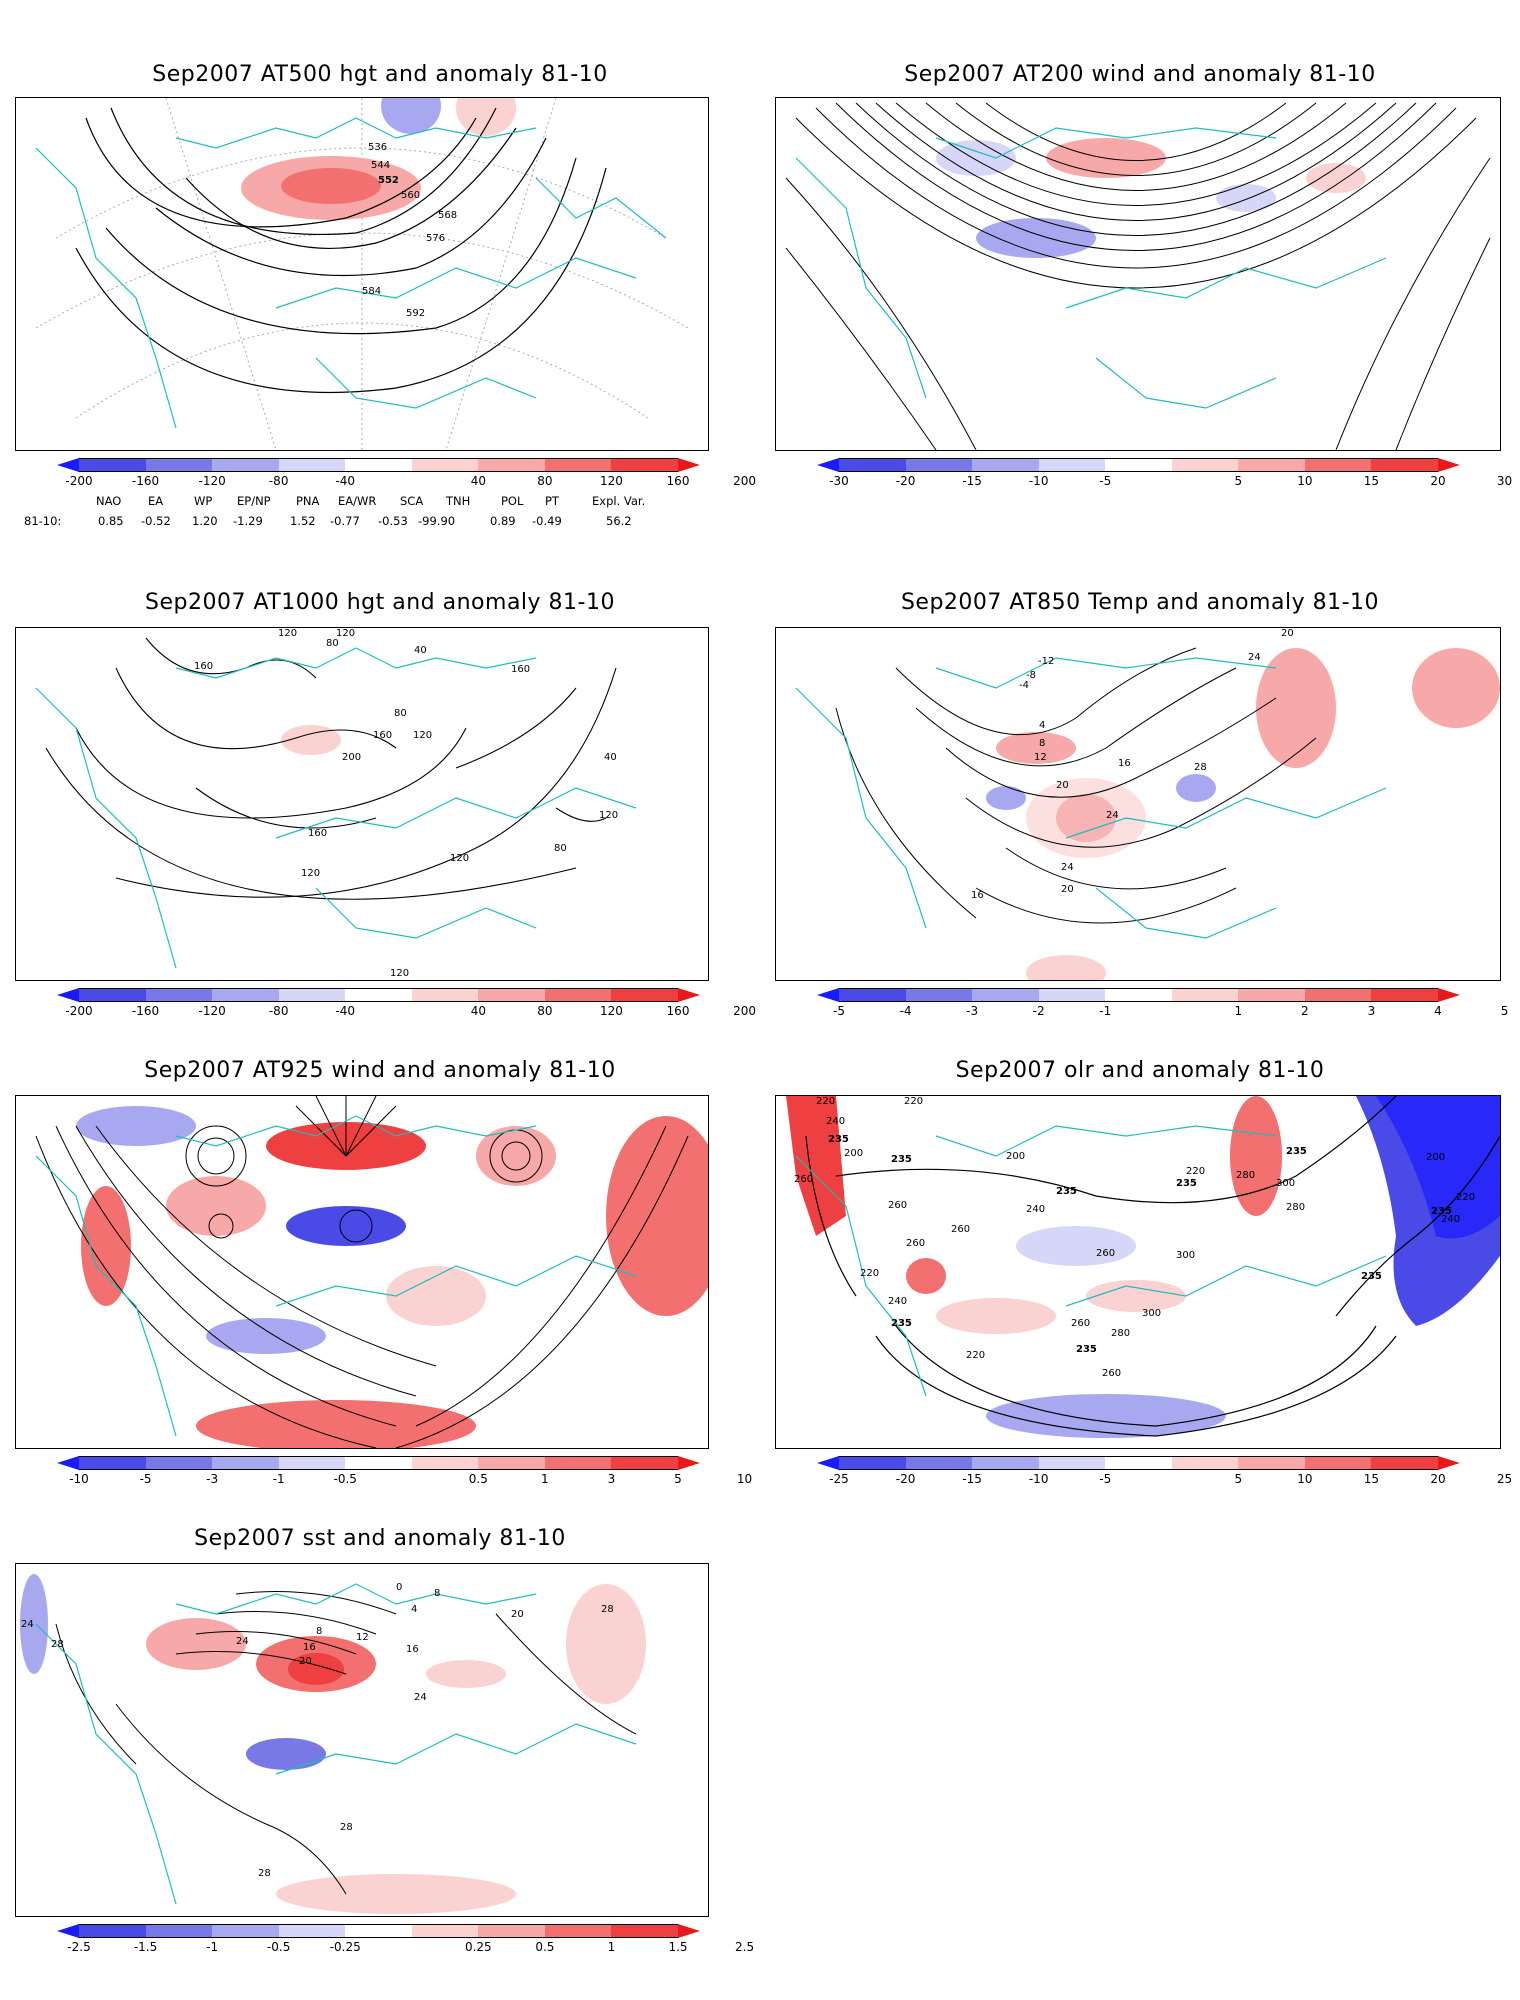 The width and height of the screenshot is (1520, 2000). What do you see at coordinates (517, 1614) in the screenshot?
I see `contour-label: 20` at bounding box center [517, 1614].